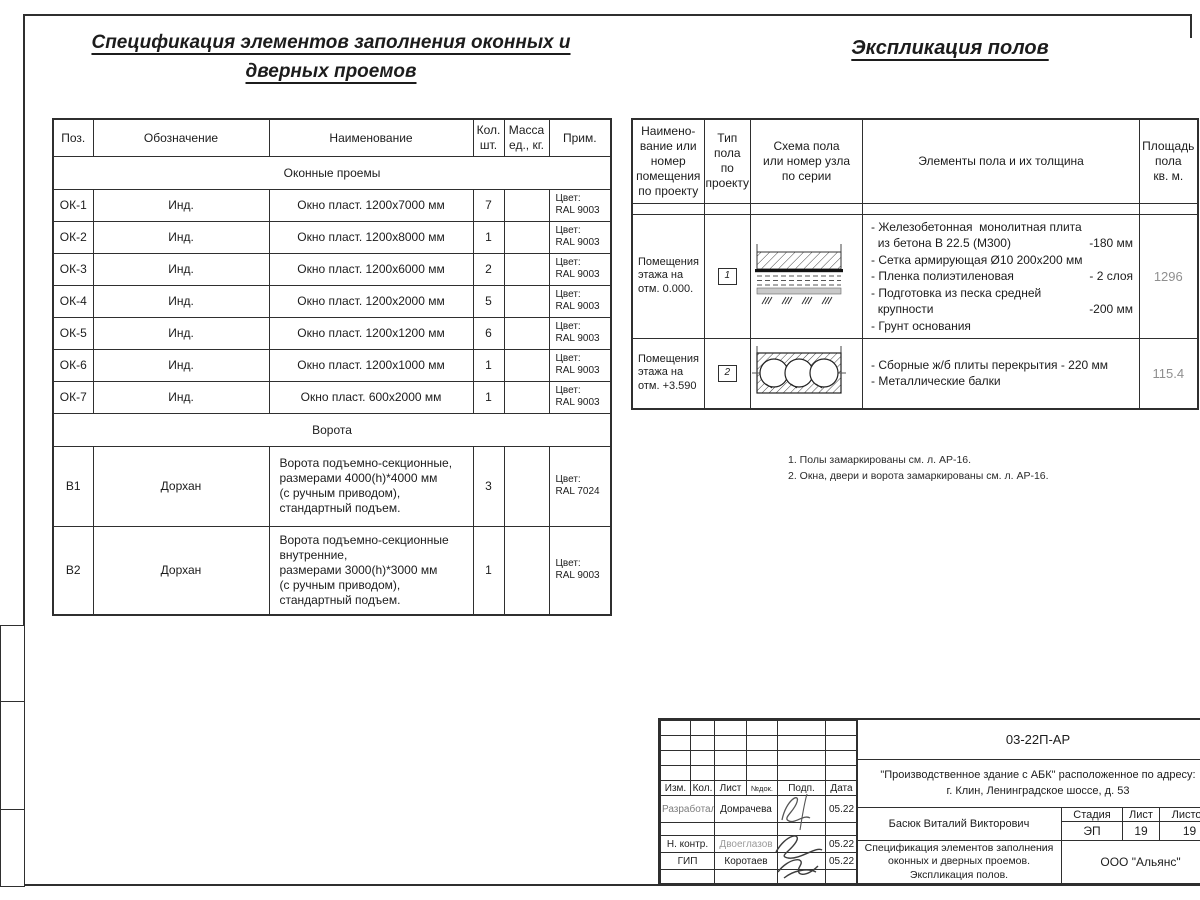 The image size is (1200, 900). Describe the element at coordinates (936, 381) in the screenshot. I see `floor-element-line: - Металлические балки` at that location.